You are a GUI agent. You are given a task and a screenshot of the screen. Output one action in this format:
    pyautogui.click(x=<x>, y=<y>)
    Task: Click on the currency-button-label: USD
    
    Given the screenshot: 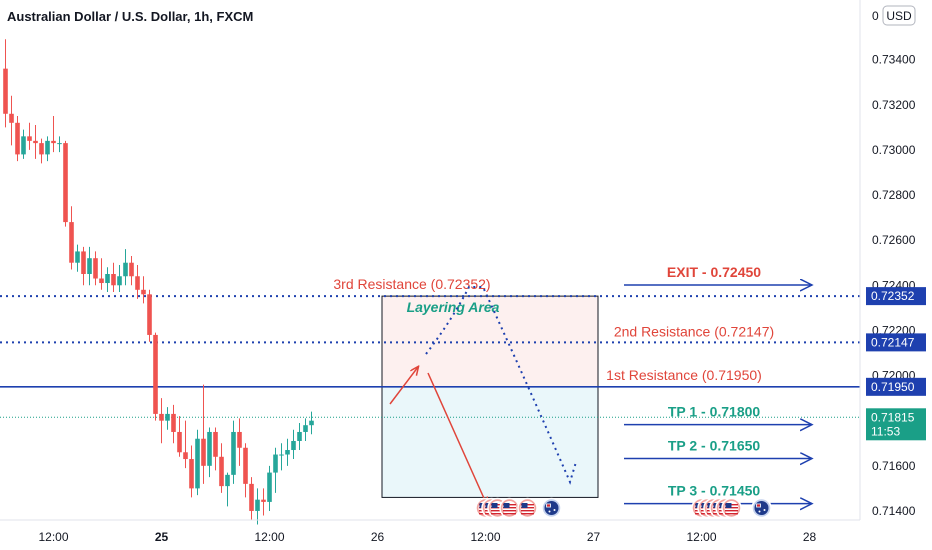 What is the action you would take?
    pyautogui.click(x=899, y=16)
    